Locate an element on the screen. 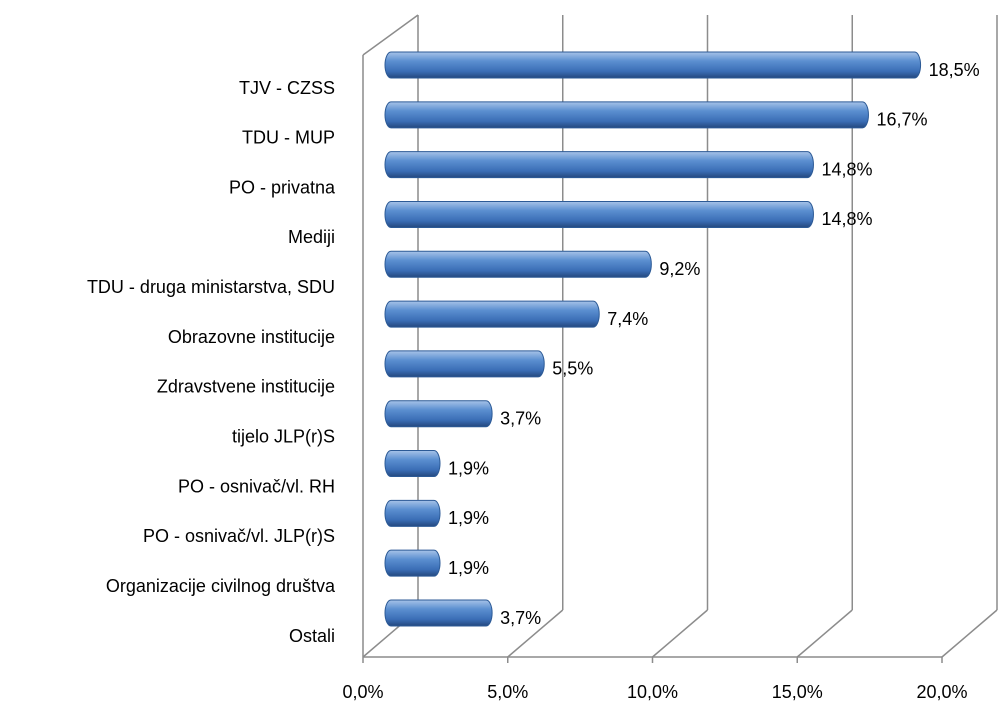 This screenshot has width=1005, height=706. y-tick-label: Organizacije civilnog društva is located at coordinates (221, 586).